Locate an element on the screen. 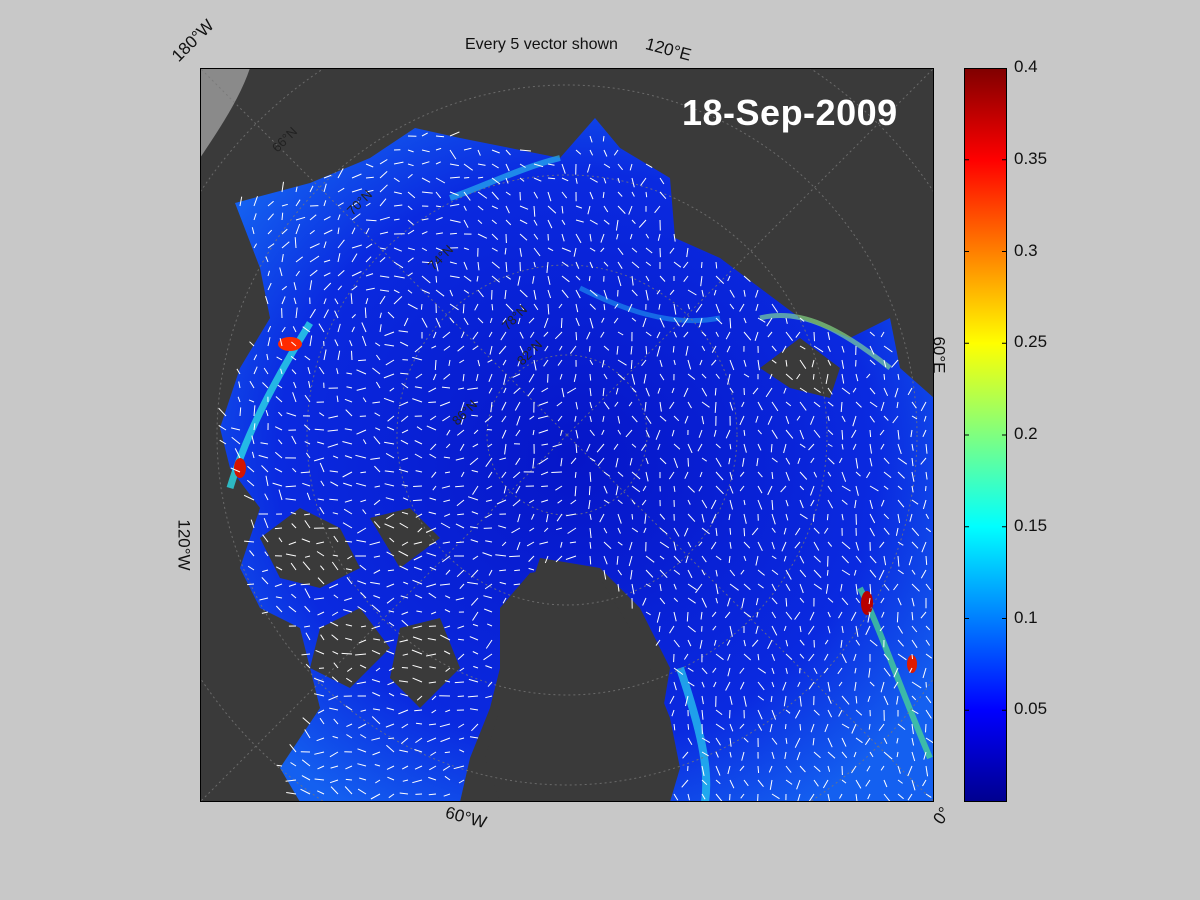  colorbar-tick-label: 0.2 is located at coordinates (1026, 433).